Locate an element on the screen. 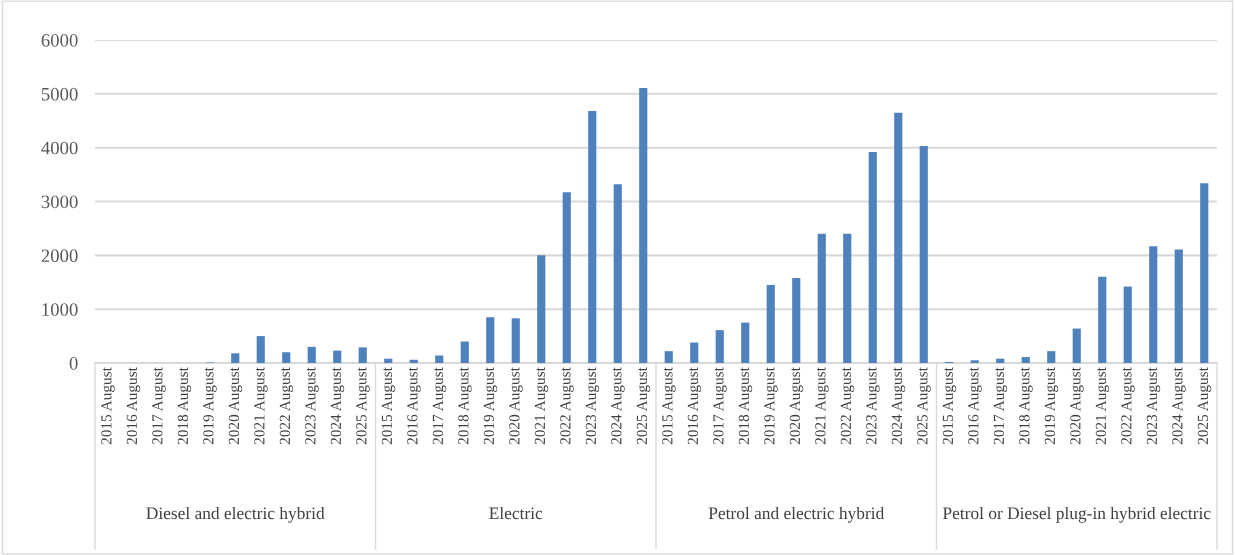  y-tick-label: 1000 is located at coordinates (60, 309).